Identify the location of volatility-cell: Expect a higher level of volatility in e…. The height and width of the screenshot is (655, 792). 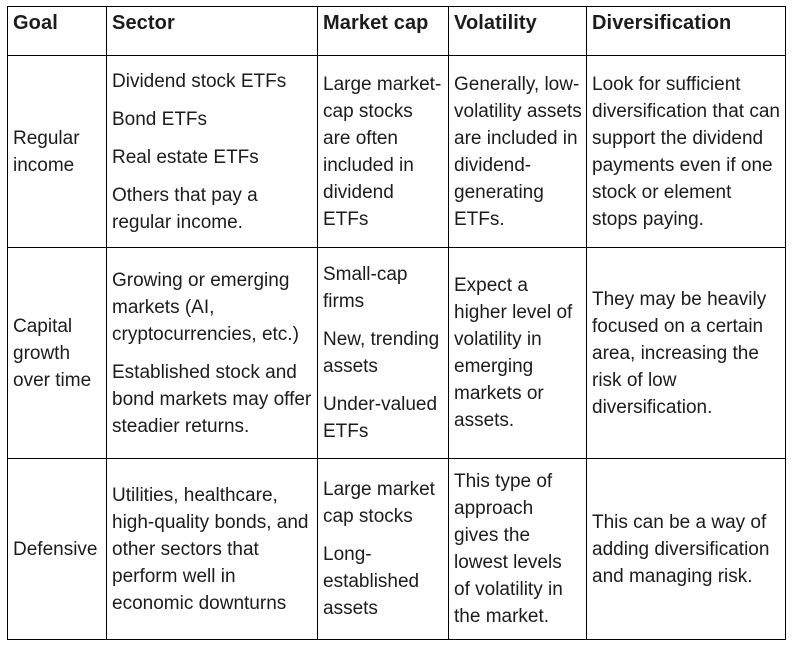
(517, 353).